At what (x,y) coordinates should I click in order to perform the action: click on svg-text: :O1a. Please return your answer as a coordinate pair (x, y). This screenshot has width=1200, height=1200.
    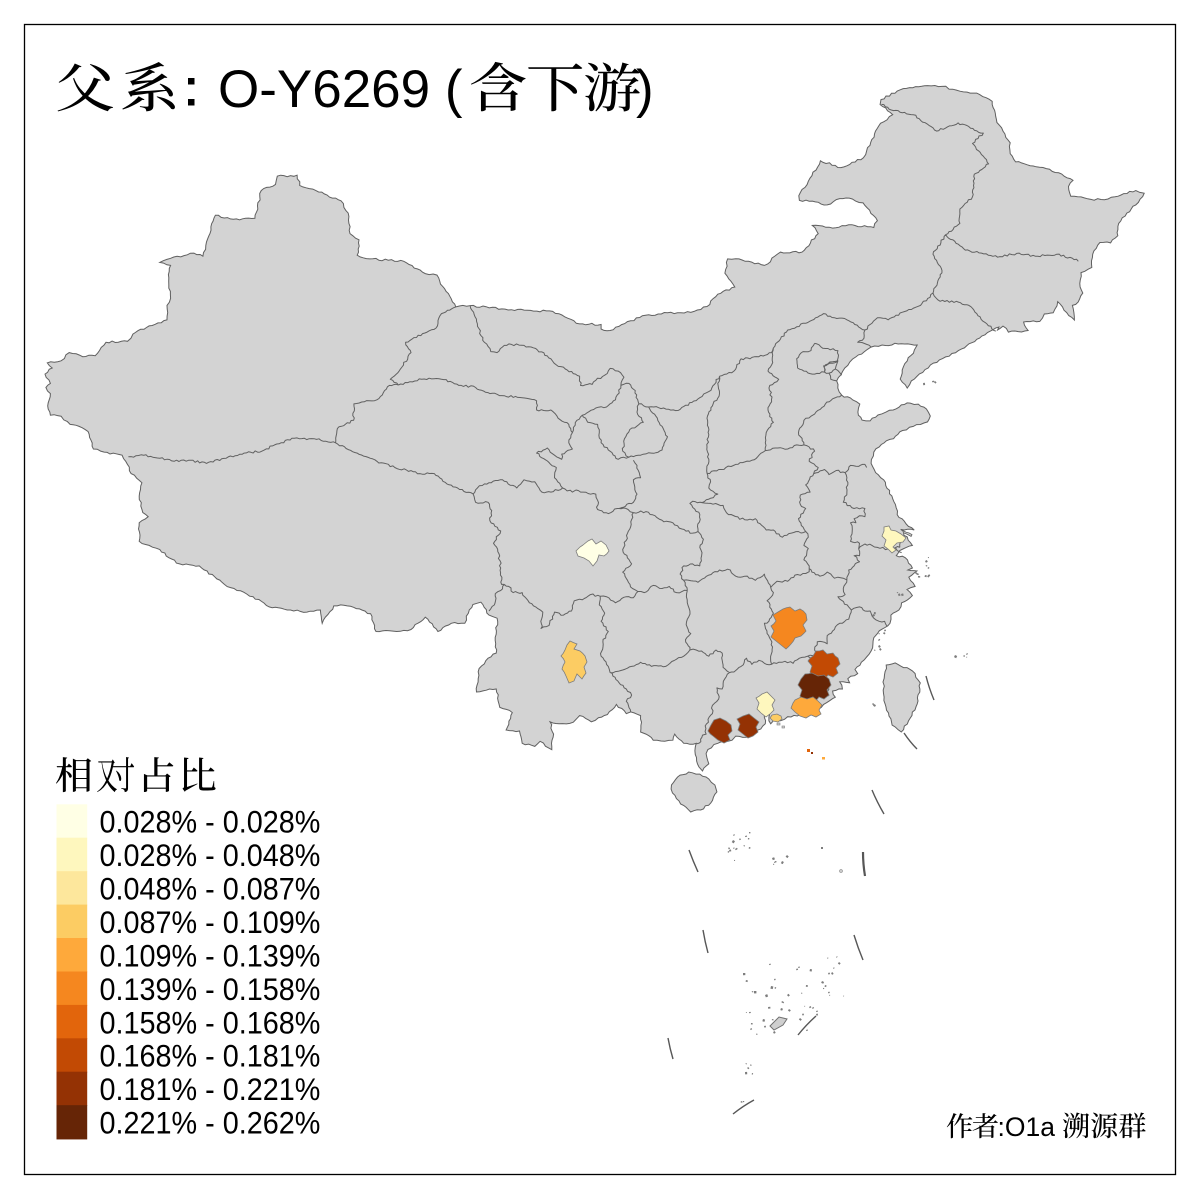
    Looking at the image, I should click on (1027, 1127).